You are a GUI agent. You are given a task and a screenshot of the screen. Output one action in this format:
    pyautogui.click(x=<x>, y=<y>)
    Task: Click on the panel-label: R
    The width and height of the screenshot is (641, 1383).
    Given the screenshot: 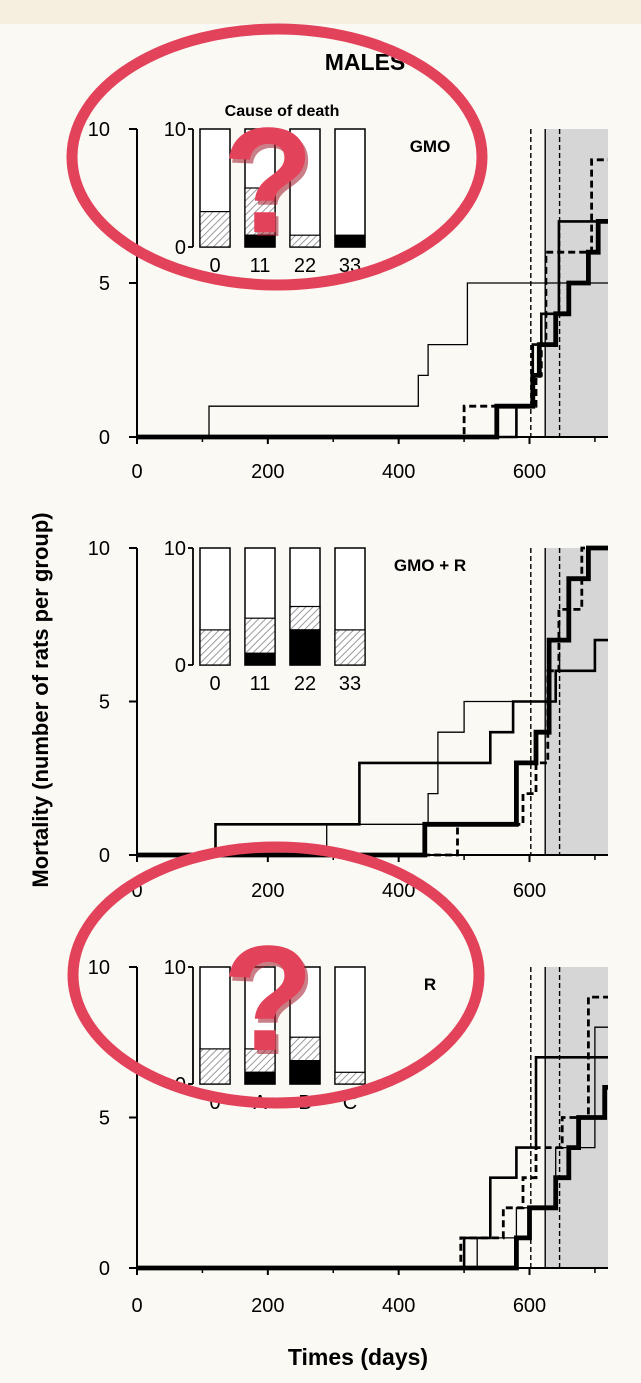 What is the action you would take?
    pyautogui.click(x=430, y=984)
    